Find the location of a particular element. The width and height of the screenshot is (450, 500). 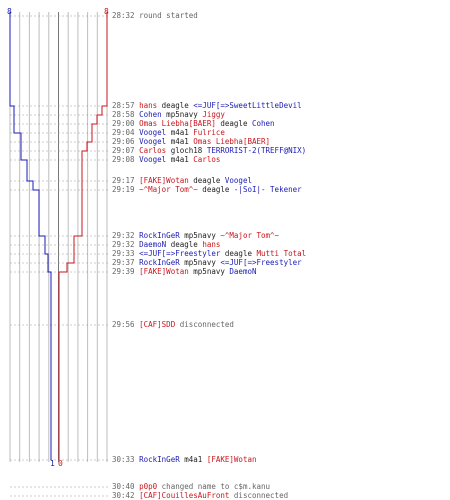

event-time: 29:56 is located at coordinates (123, 324).